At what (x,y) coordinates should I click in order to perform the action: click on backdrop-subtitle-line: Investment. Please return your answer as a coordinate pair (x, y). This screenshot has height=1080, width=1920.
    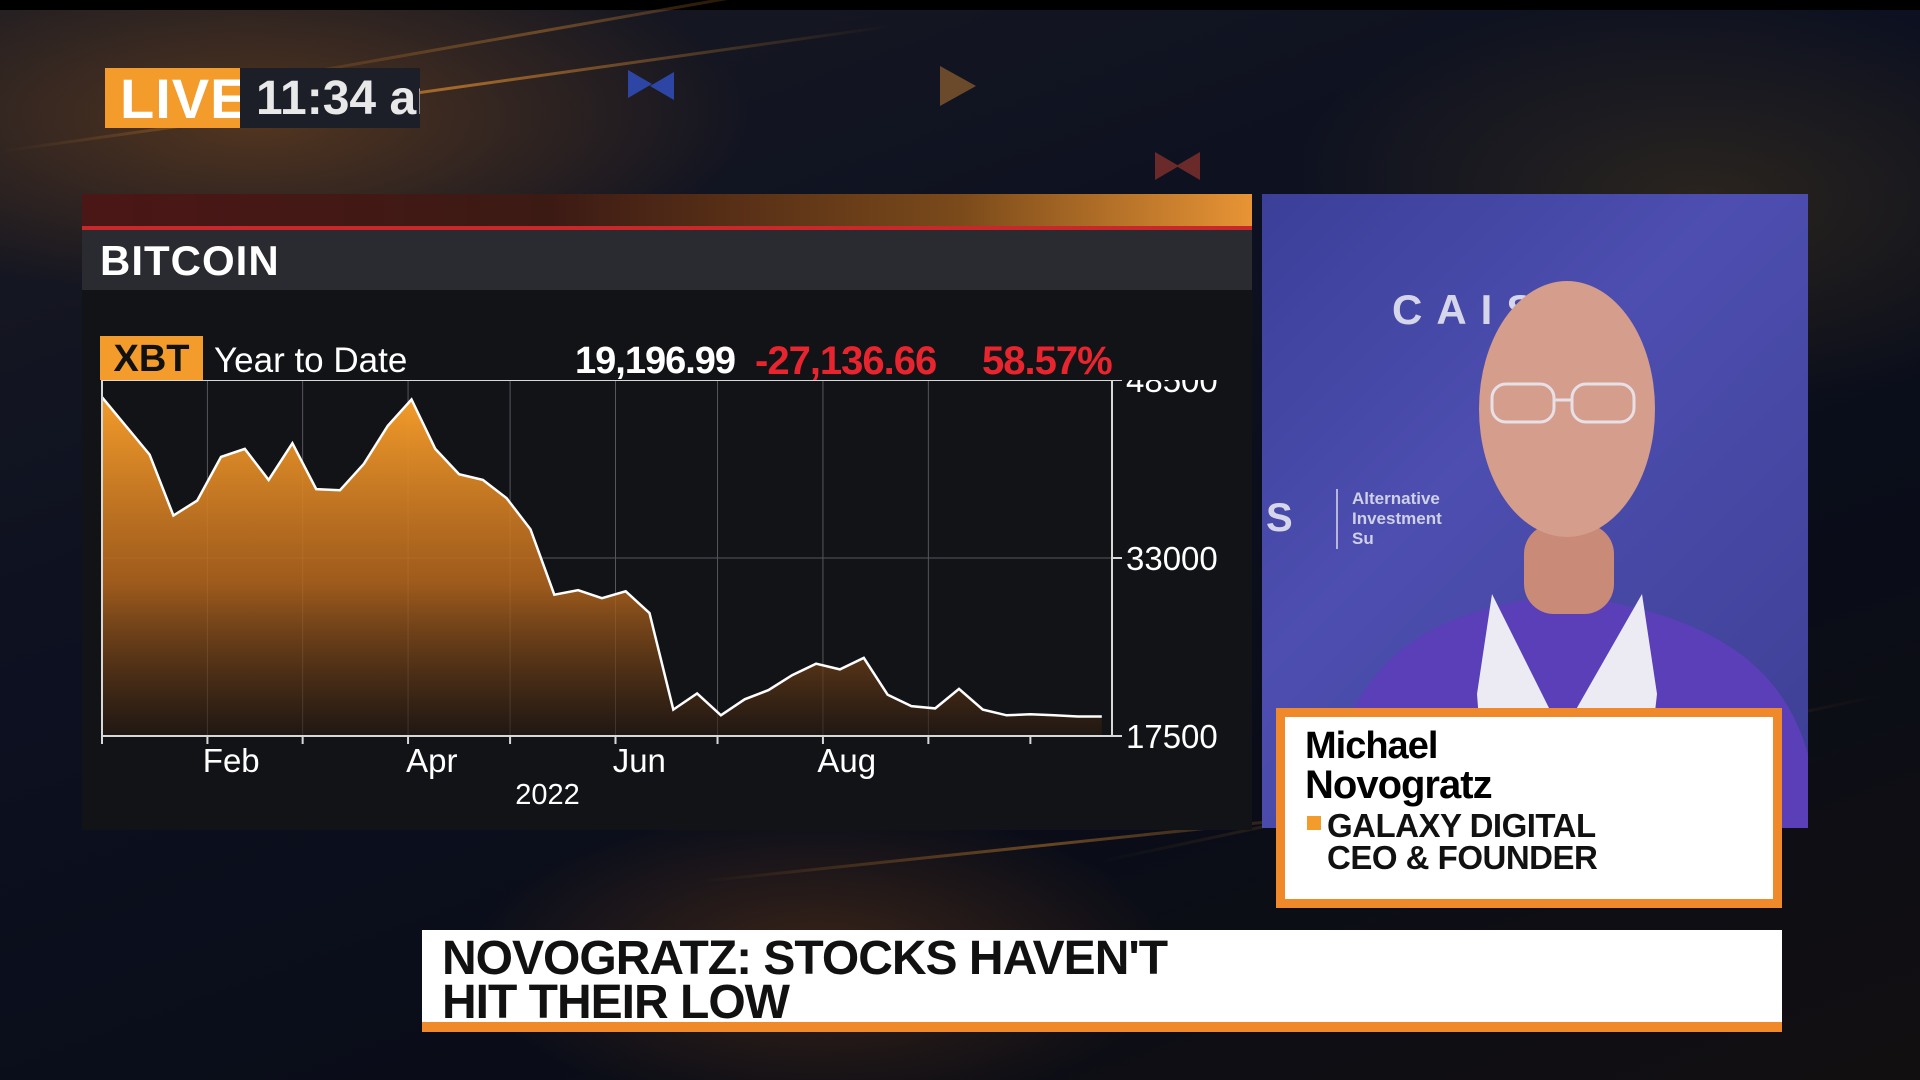
    Looking at the image, I should click on (1397, 518).